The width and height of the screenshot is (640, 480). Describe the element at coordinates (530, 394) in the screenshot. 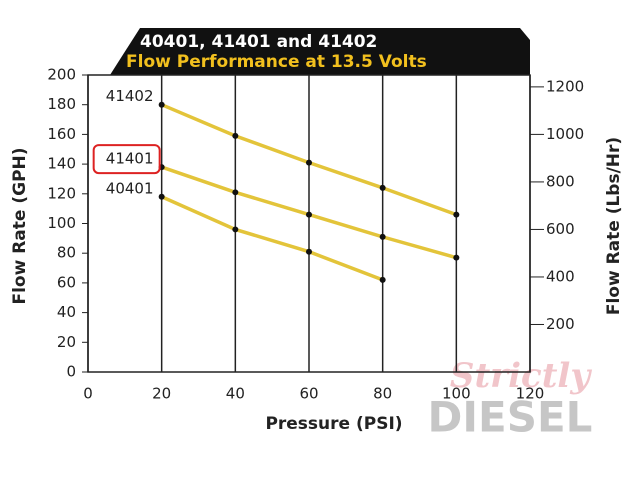

I see `x-tick-label: 120` at that location.